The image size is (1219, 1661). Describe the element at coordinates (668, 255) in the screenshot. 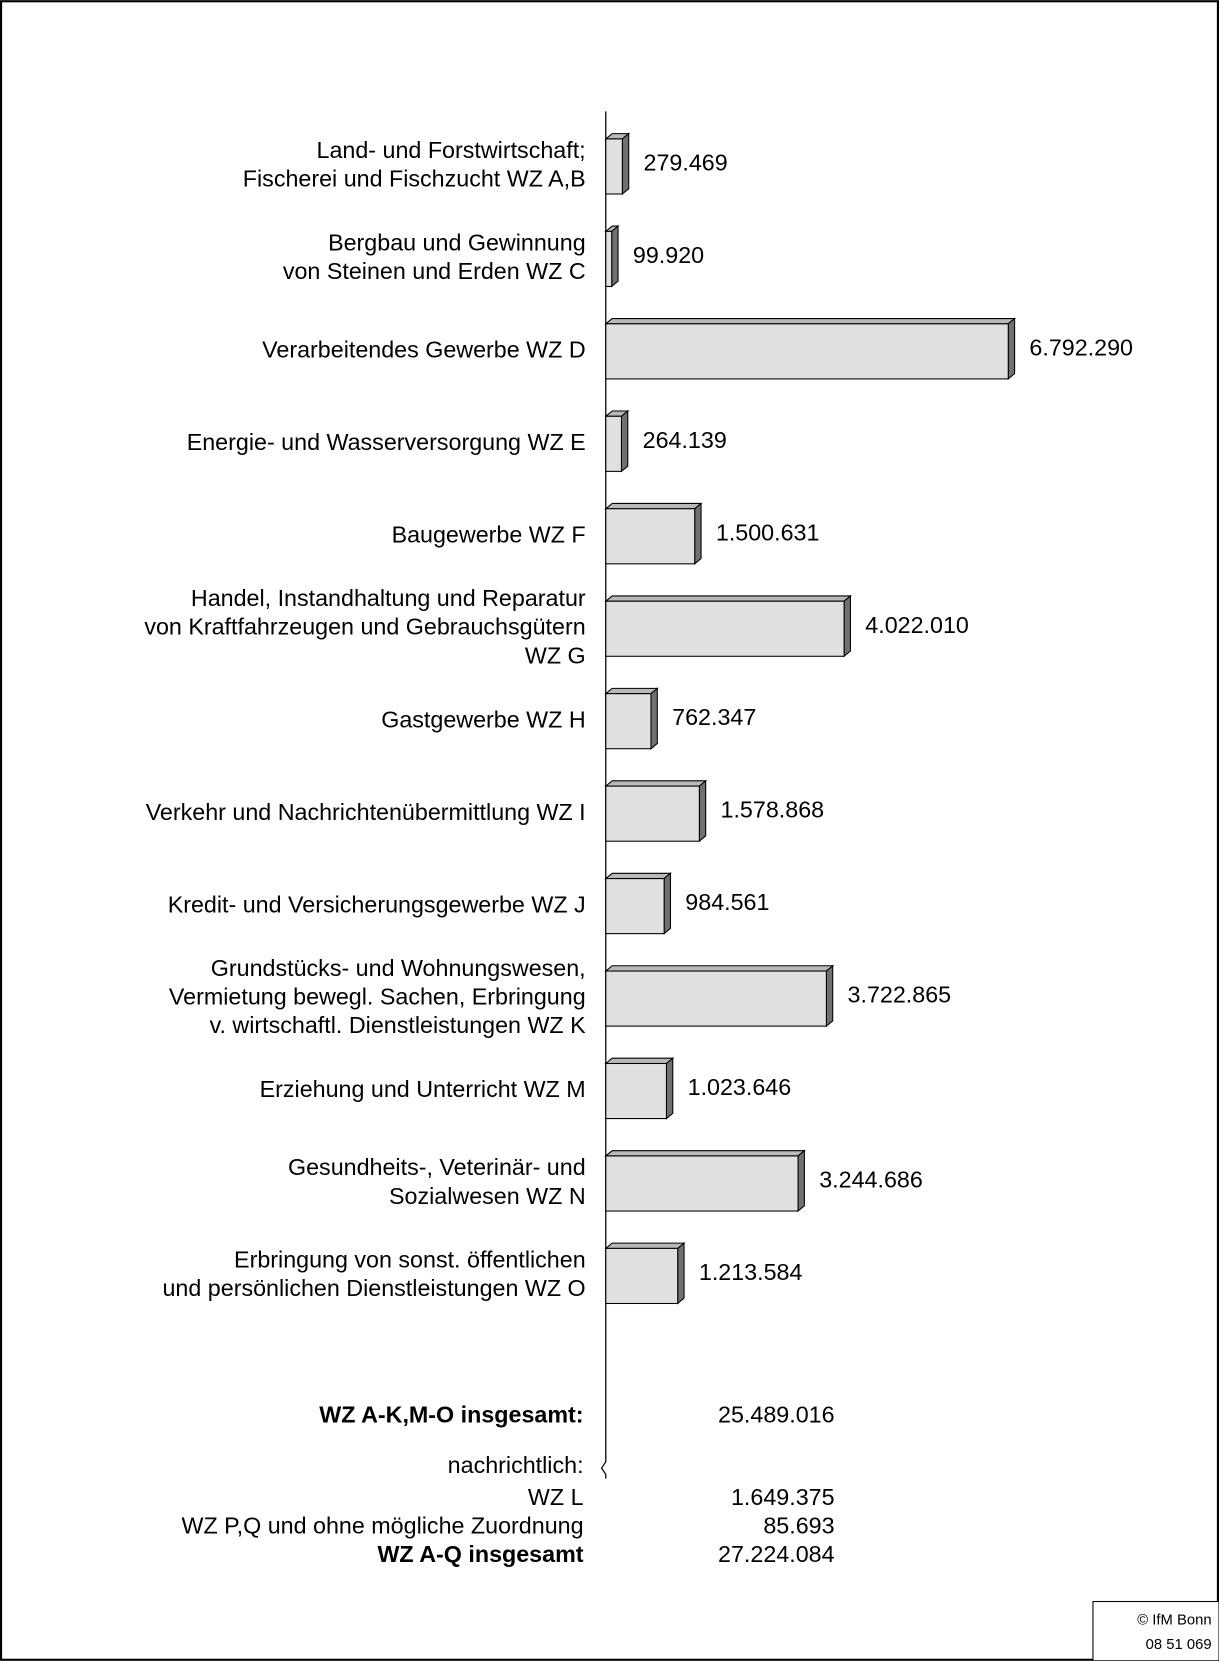

I see `value-label: 99.920` at that location.